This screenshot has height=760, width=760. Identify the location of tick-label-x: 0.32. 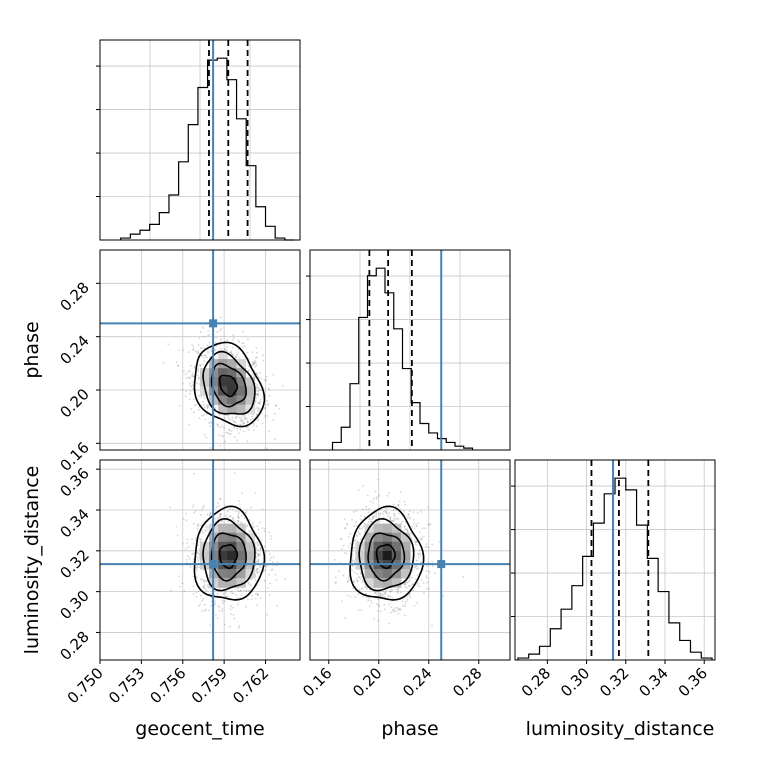
(614, 682).